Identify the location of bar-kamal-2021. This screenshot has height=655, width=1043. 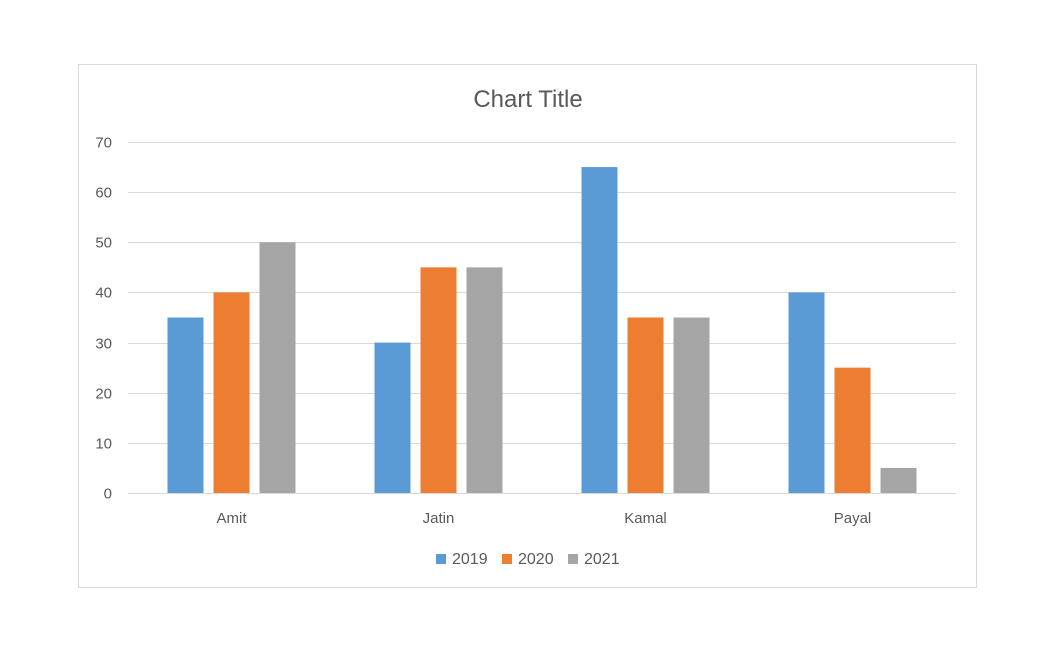
(691, 405).